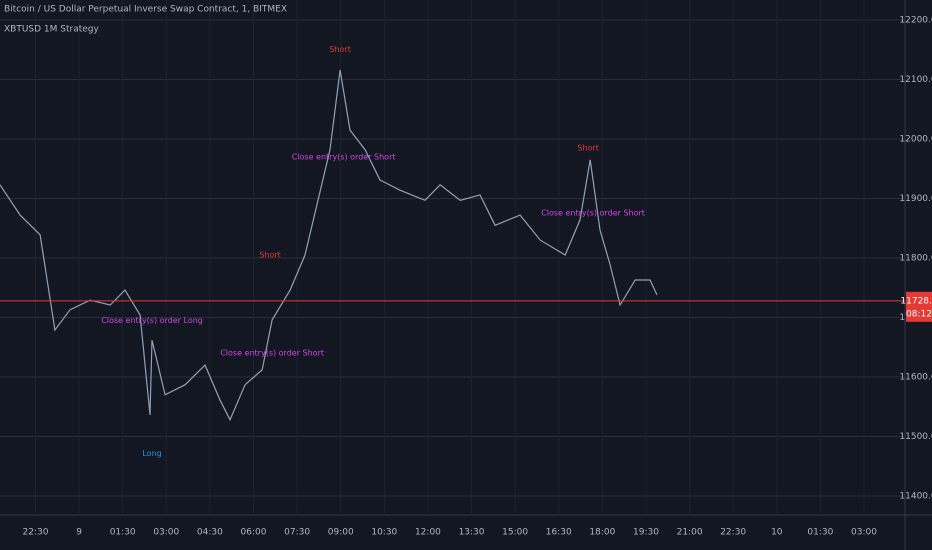 The height and width of the screenshot is (550, 932). What do you see at coordinates (690, 533) in the screenshot?
I see `x-tick-label: 21:00` at bounding box center [690, 533].